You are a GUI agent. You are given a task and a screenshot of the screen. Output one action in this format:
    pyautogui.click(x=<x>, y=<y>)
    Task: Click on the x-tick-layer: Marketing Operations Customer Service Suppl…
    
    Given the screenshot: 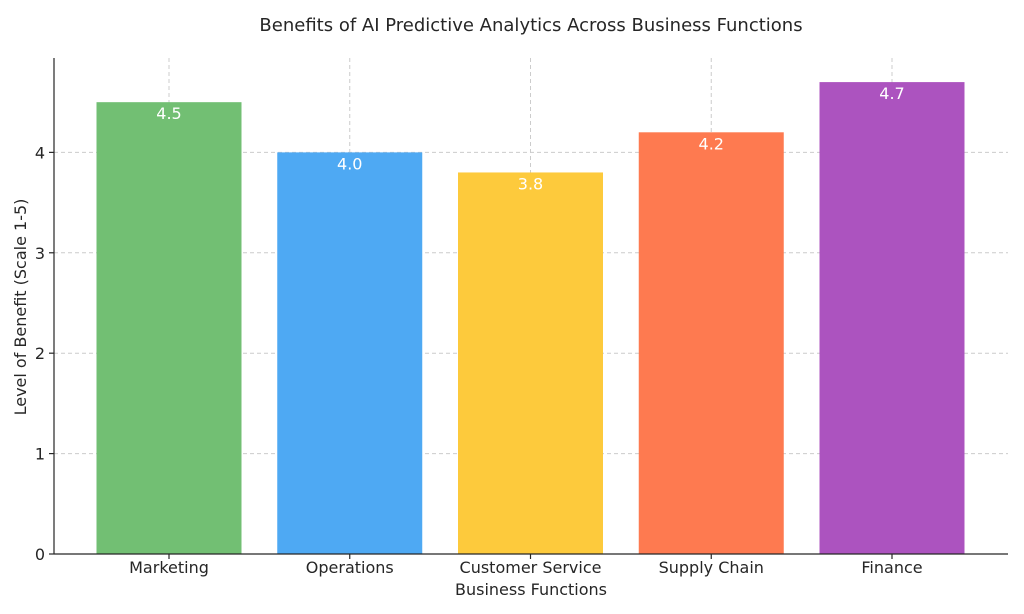 What is the action you would take?
    pyautogui.click(x=526, y=565)
    